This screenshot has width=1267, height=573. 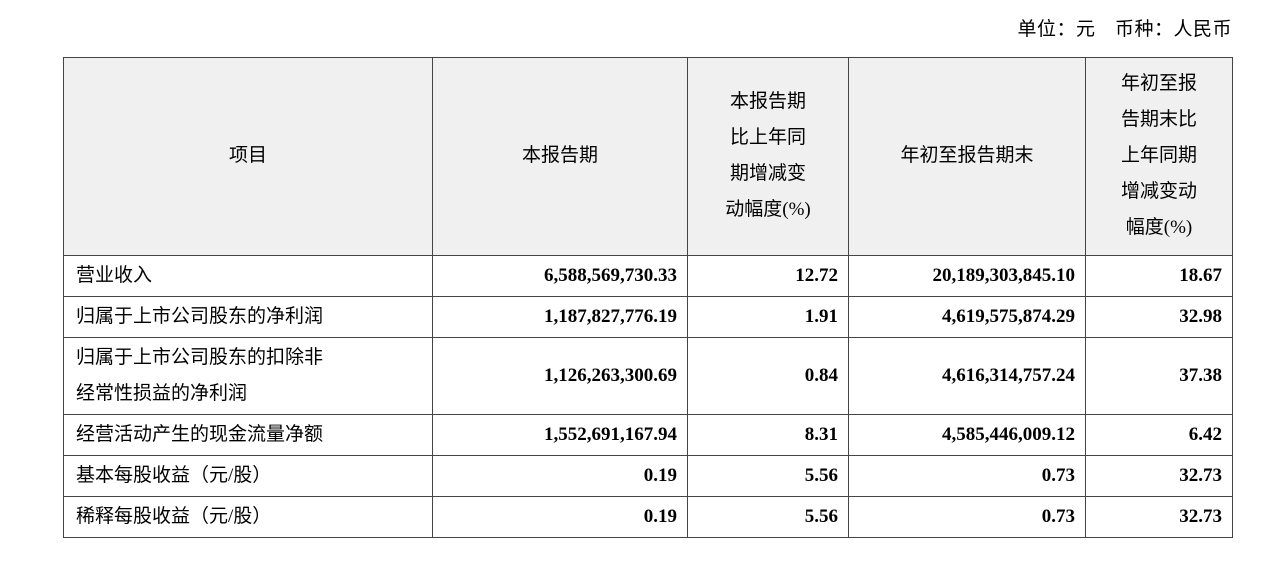 I want to click on cell-item: 稀释每股收益（元/股）, so click(x=248, y=517).